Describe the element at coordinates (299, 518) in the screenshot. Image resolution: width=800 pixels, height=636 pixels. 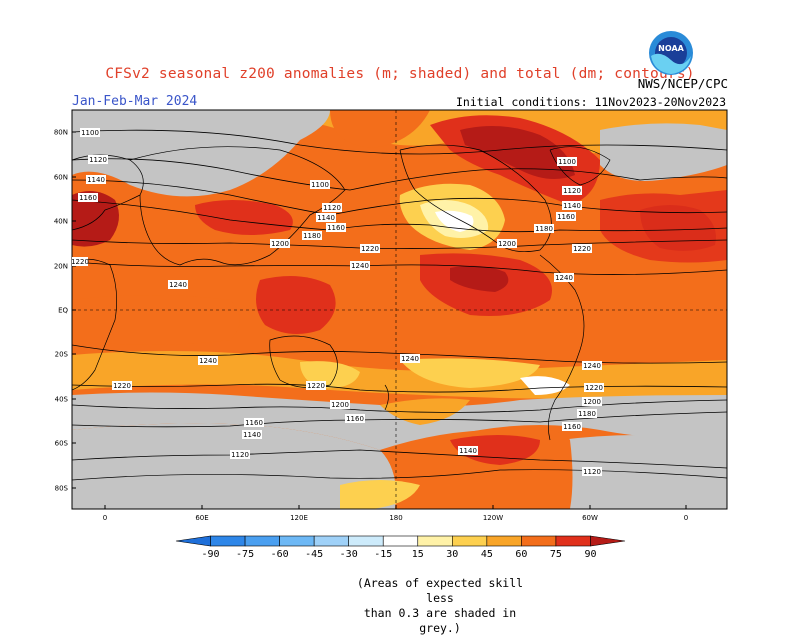
I see `lon-tick-label: 120E` at that location.